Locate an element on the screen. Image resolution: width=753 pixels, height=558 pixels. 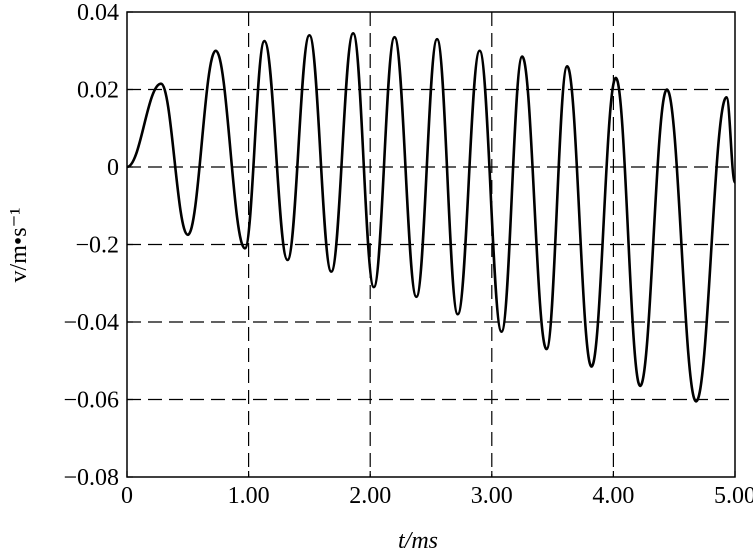
y-axis-label: v/m•s⁻¹ is located at coordinates (19, 245).